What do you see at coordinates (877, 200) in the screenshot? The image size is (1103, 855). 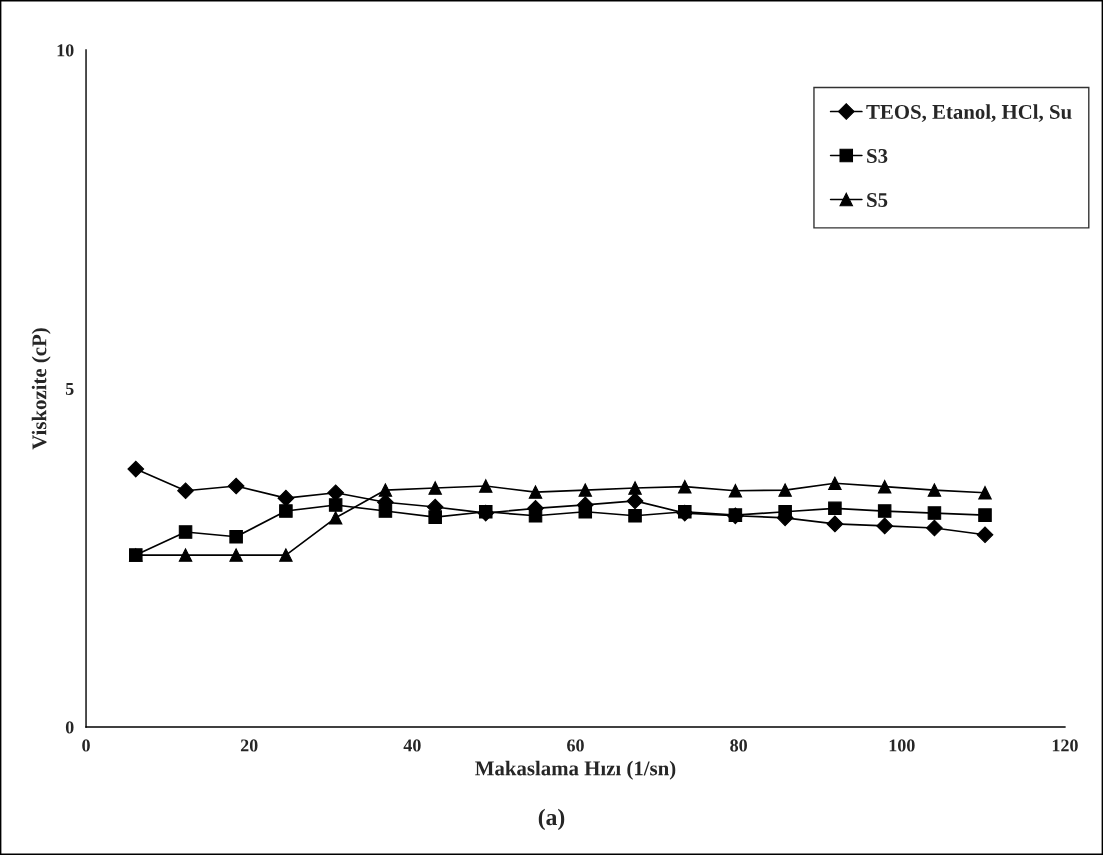 I see `legend-label: S5` at bounding box center [877, 200].